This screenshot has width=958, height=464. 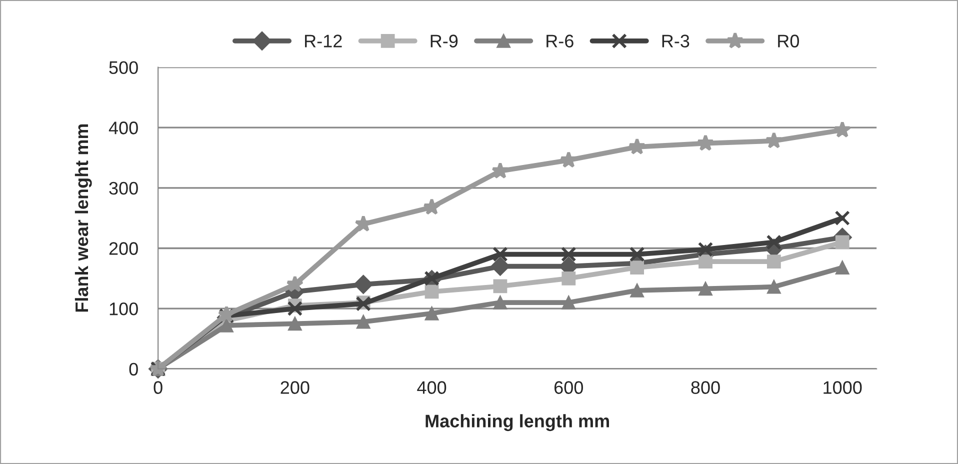 I want to click on x-tick-label: 600, so click(x=568, y=387).